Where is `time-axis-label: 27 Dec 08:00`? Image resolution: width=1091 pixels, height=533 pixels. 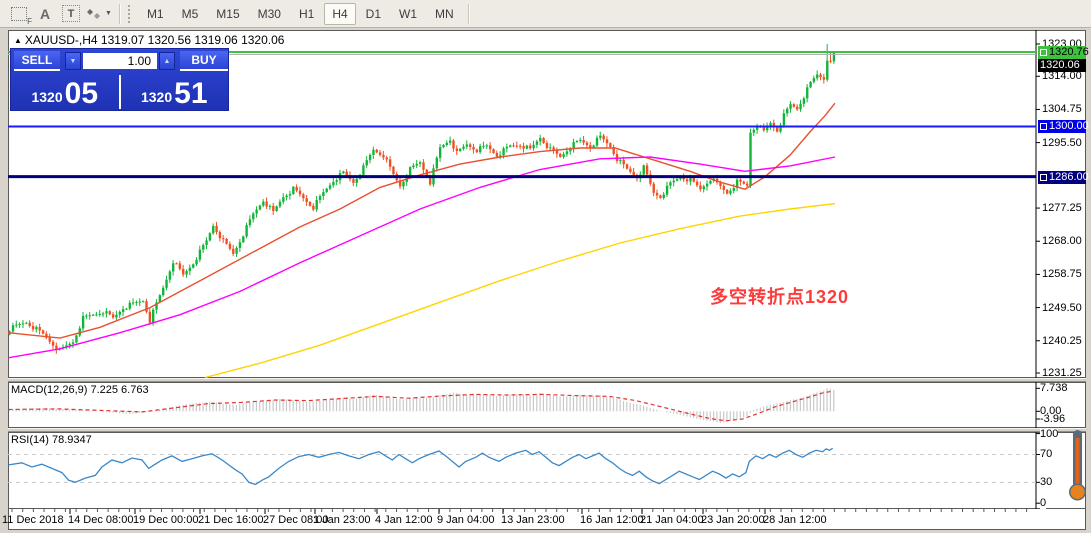
time-axis-label: 27 Dec 08:00 is located at coordinates (296, 520).